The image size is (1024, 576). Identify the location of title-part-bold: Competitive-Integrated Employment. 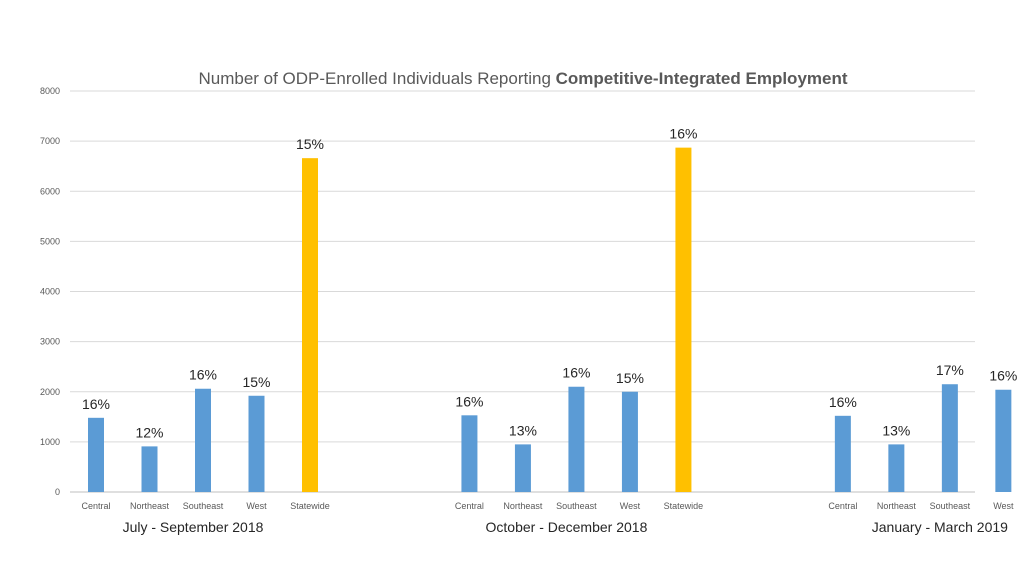
(702, 78).